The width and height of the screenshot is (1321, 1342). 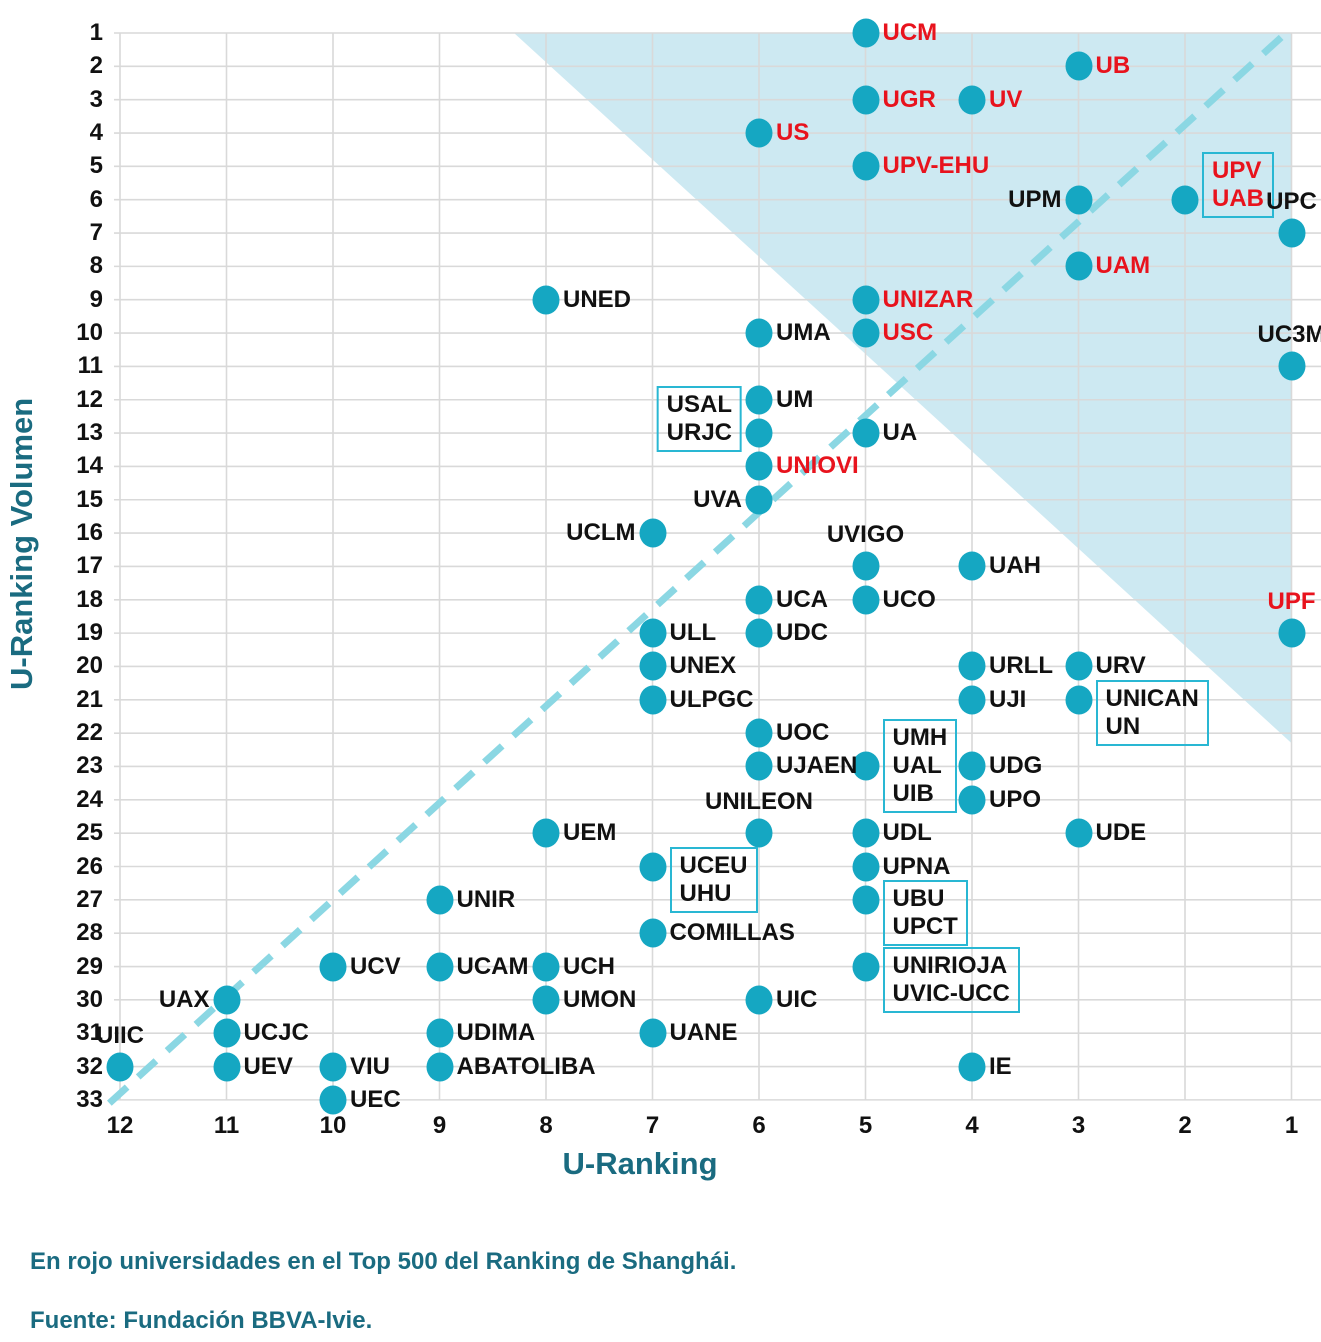 I want to click on x-tick-label: 6, so click(x=759, y=1125).